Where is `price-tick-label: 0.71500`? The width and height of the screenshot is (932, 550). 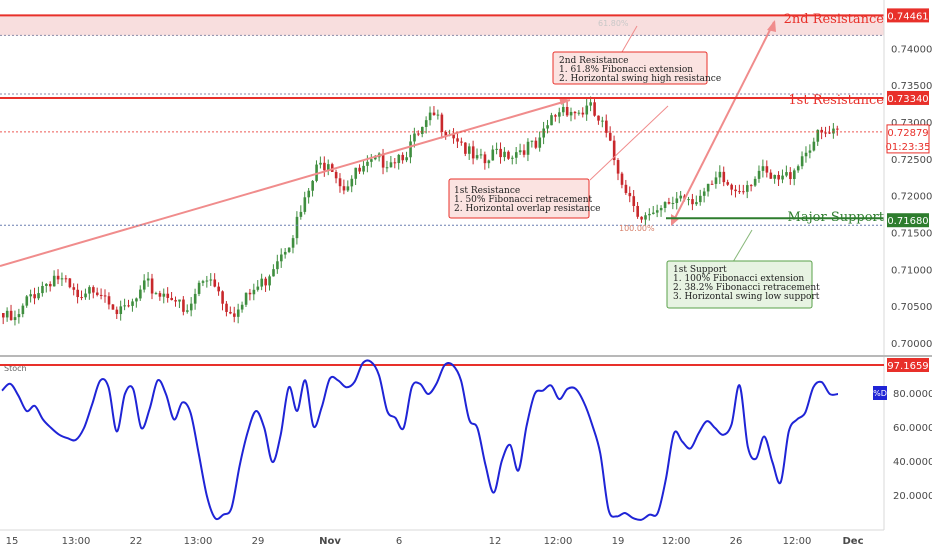
price-tick-label: 0.71500 is located at coordinates (911, 233).